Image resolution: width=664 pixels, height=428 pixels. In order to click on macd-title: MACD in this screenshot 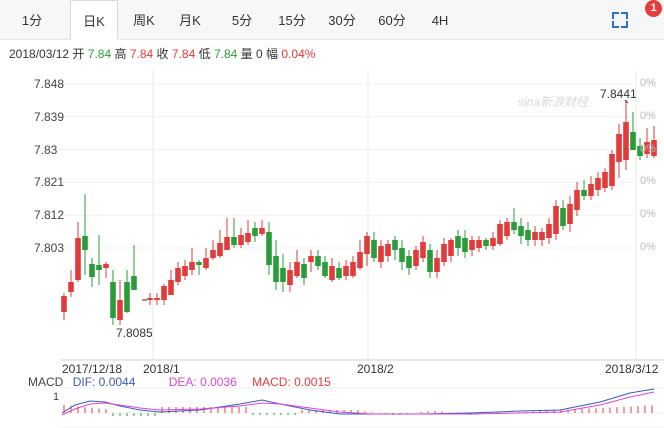, I will do `click(46, 382)`.